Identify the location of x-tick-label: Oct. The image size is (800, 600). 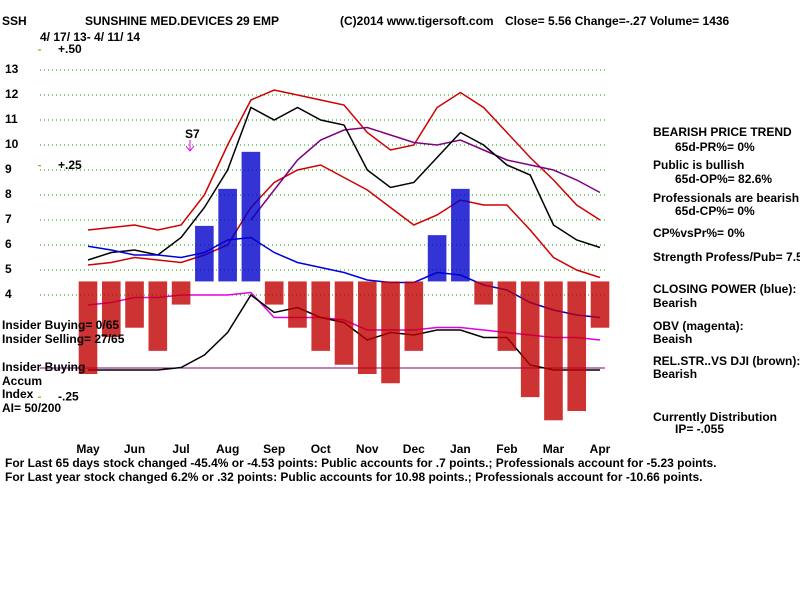
(321, 449).